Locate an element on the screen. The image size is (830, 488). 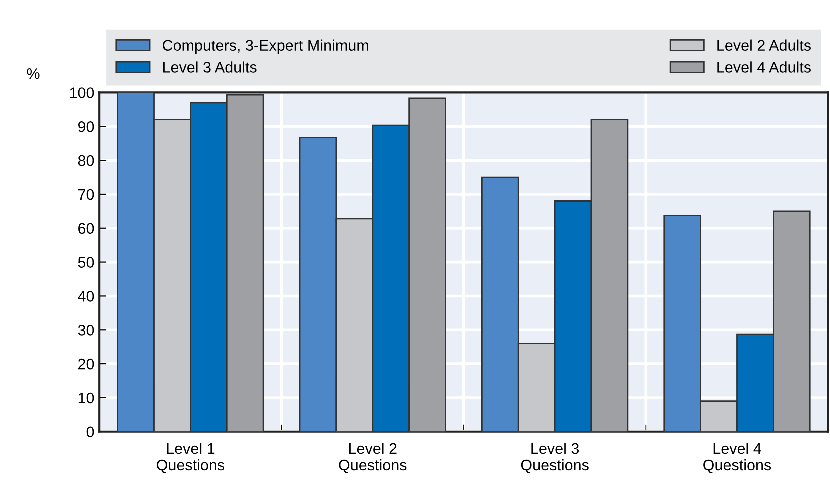
y-tick-label: 30 is located at coordinates (86, 330).